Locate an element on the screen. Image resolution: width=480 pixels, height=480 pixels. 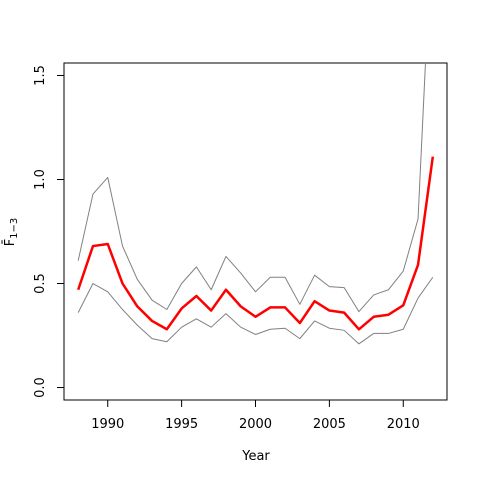
y-tick-label: 0.5 is located at coordinates (40, 283).